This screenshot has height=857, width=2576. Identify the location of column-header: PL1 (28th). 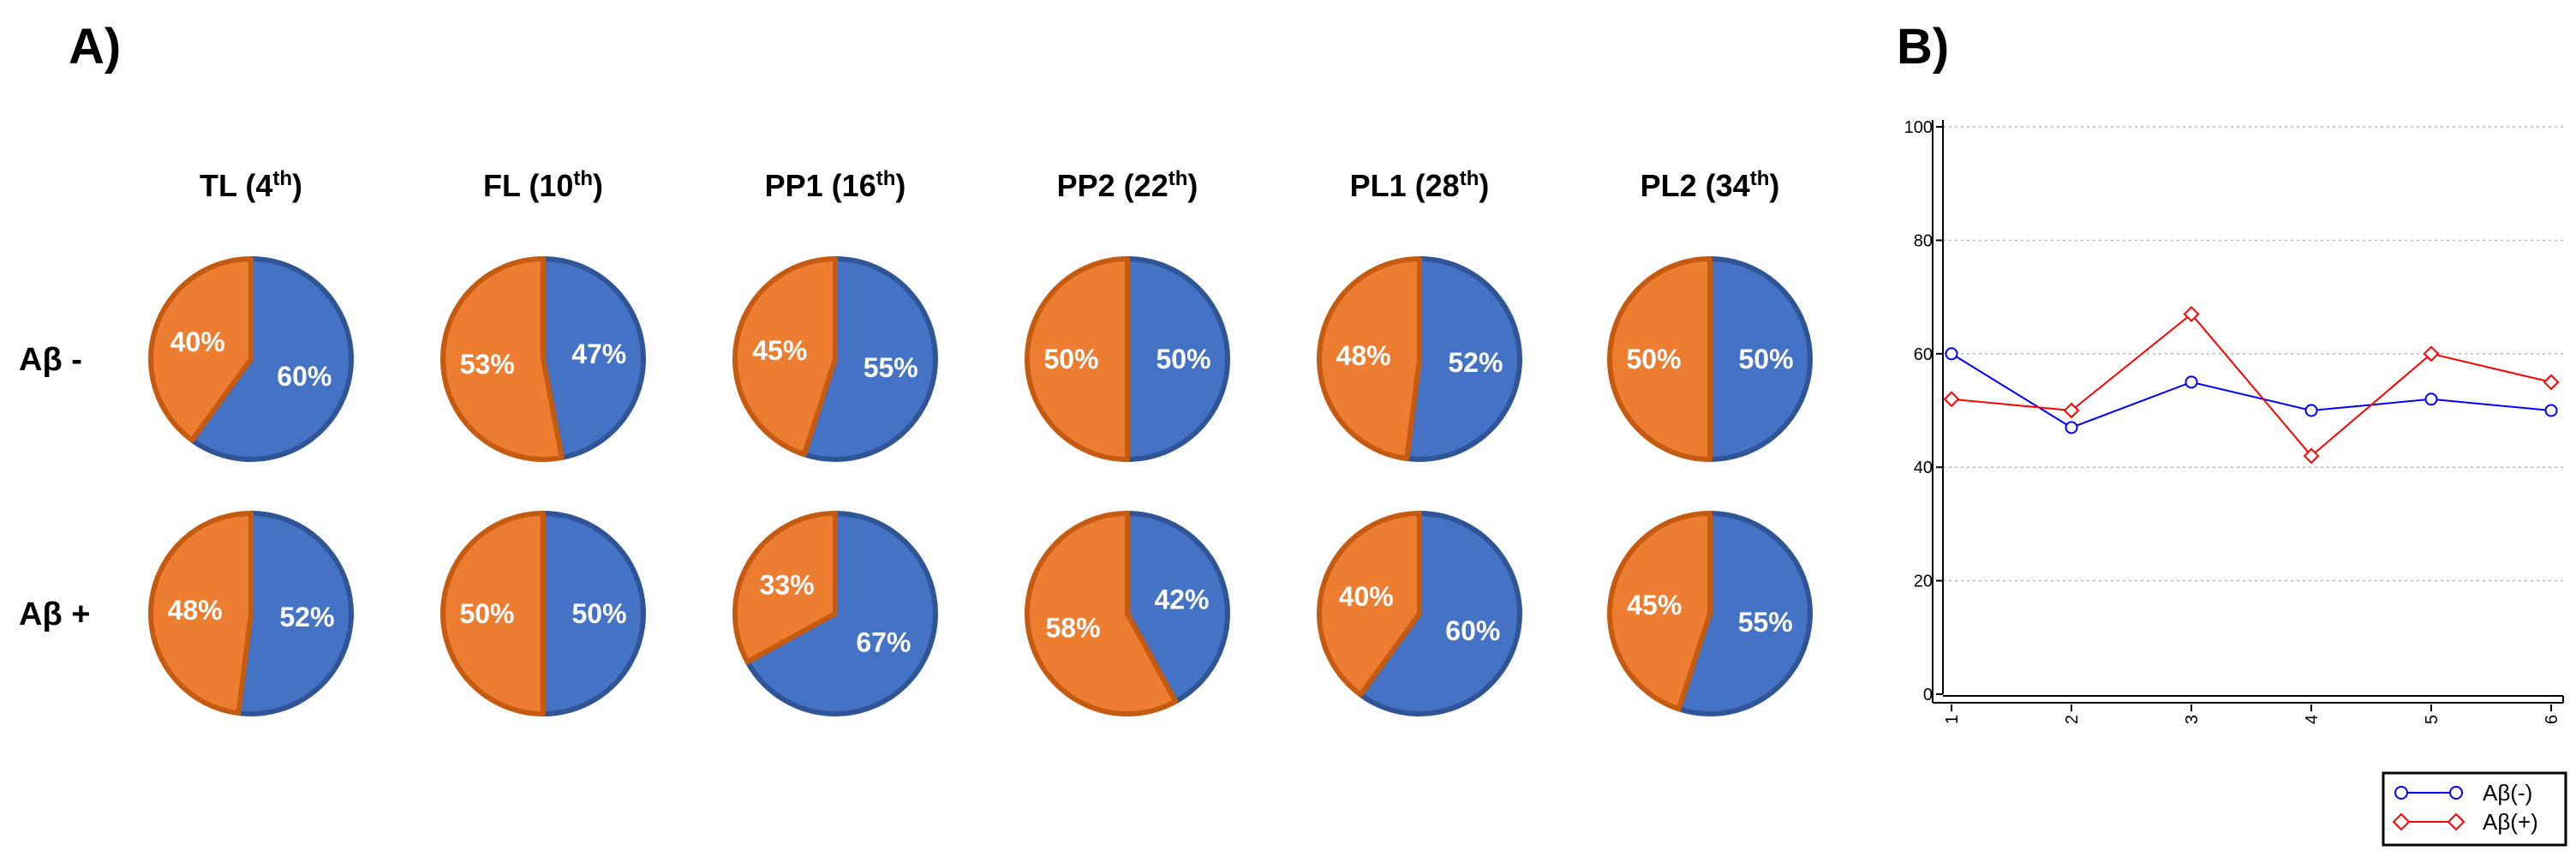
(1420, 185).